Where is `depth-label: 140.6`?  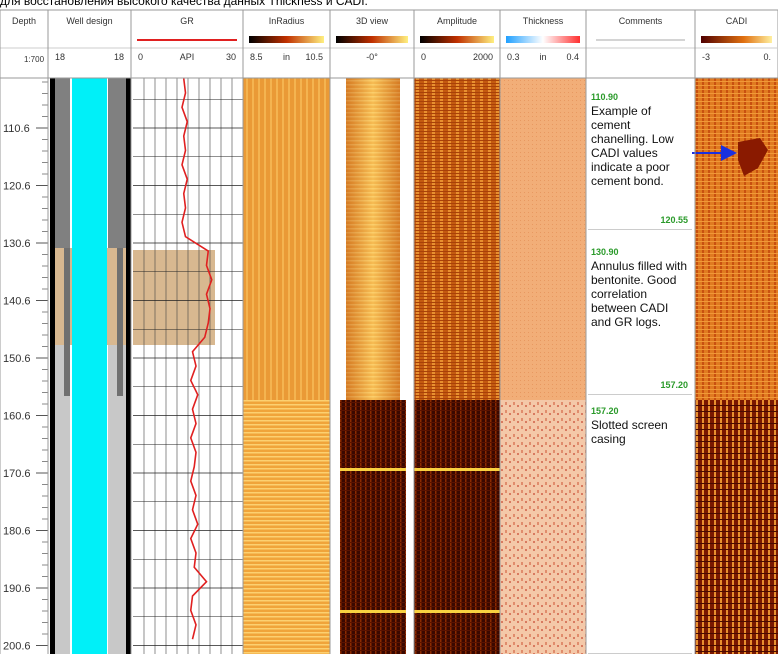
depth-label: 140.6 is located at coordinates (17, 302).